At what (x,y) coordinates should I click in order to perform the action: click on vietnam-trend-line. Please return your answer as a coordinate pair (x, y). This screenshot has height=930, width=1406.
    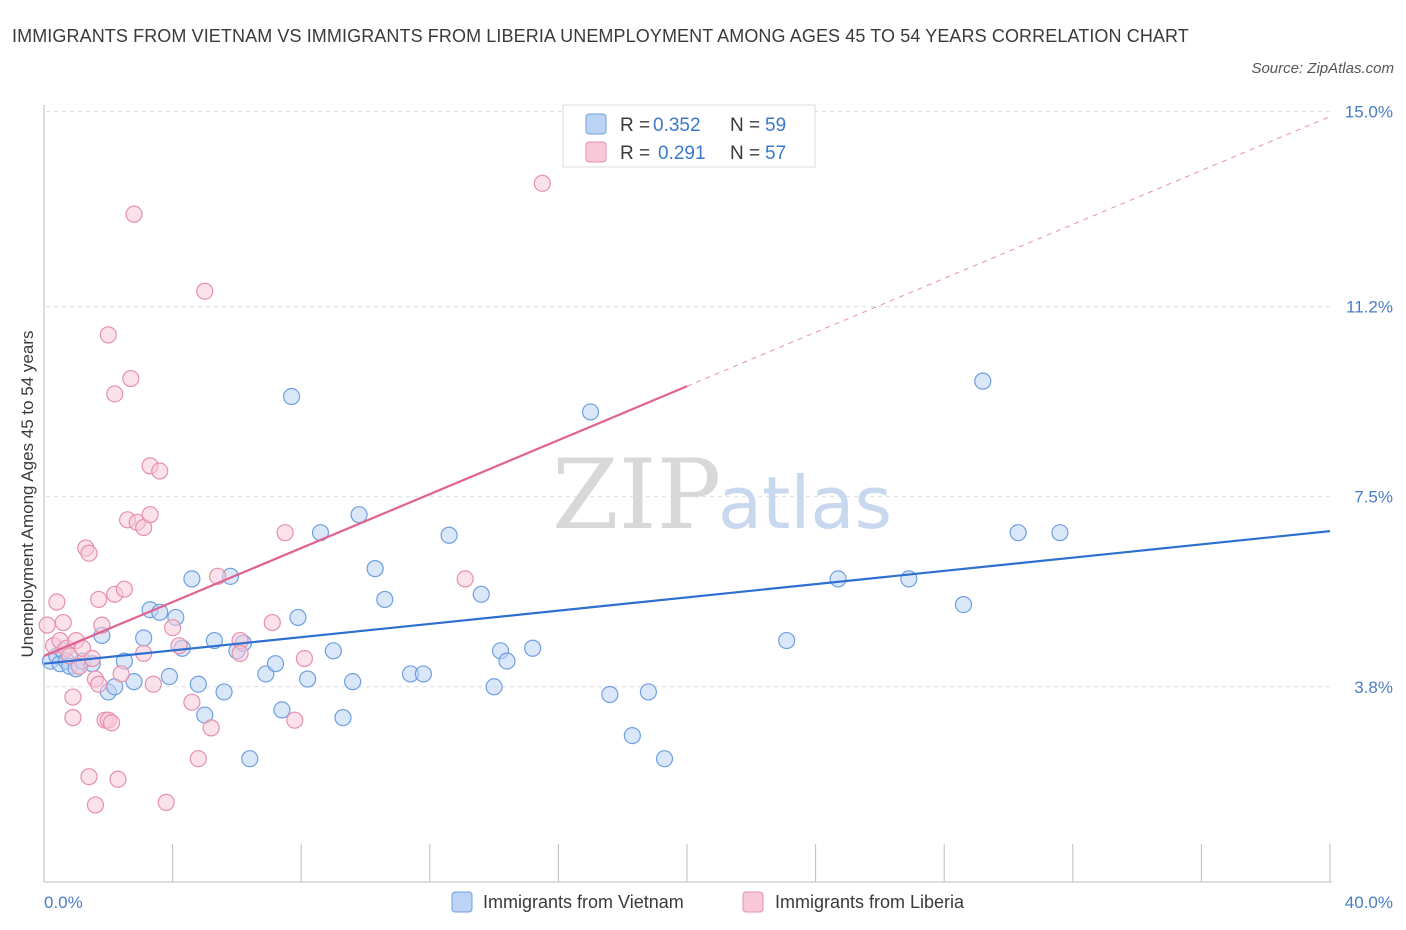
    Looking at the image, I should click on (687, 597).